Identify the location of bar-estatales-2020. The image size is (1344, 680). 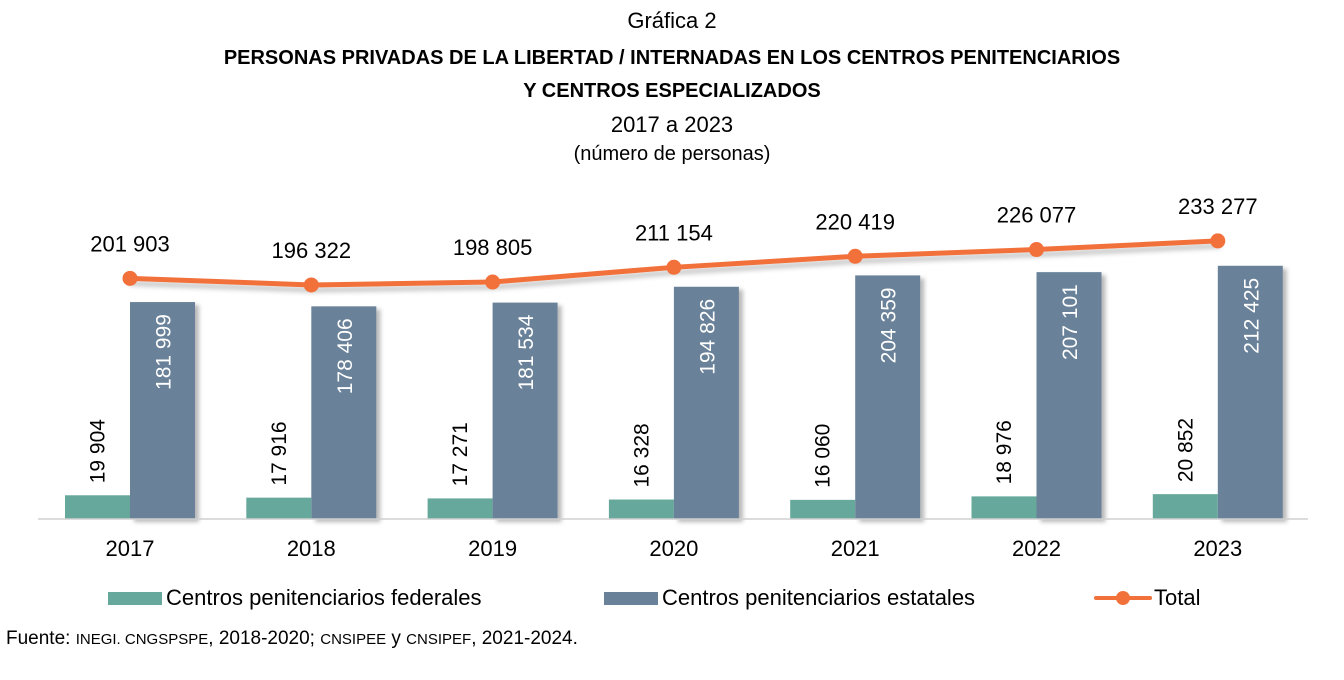
(706, 402).